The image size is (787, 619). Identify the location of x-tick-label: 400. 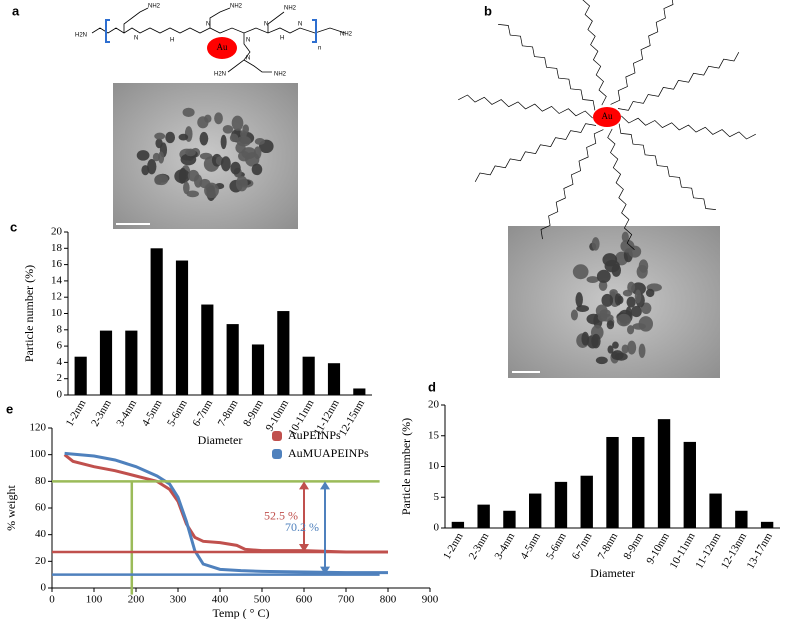
(220, 600).